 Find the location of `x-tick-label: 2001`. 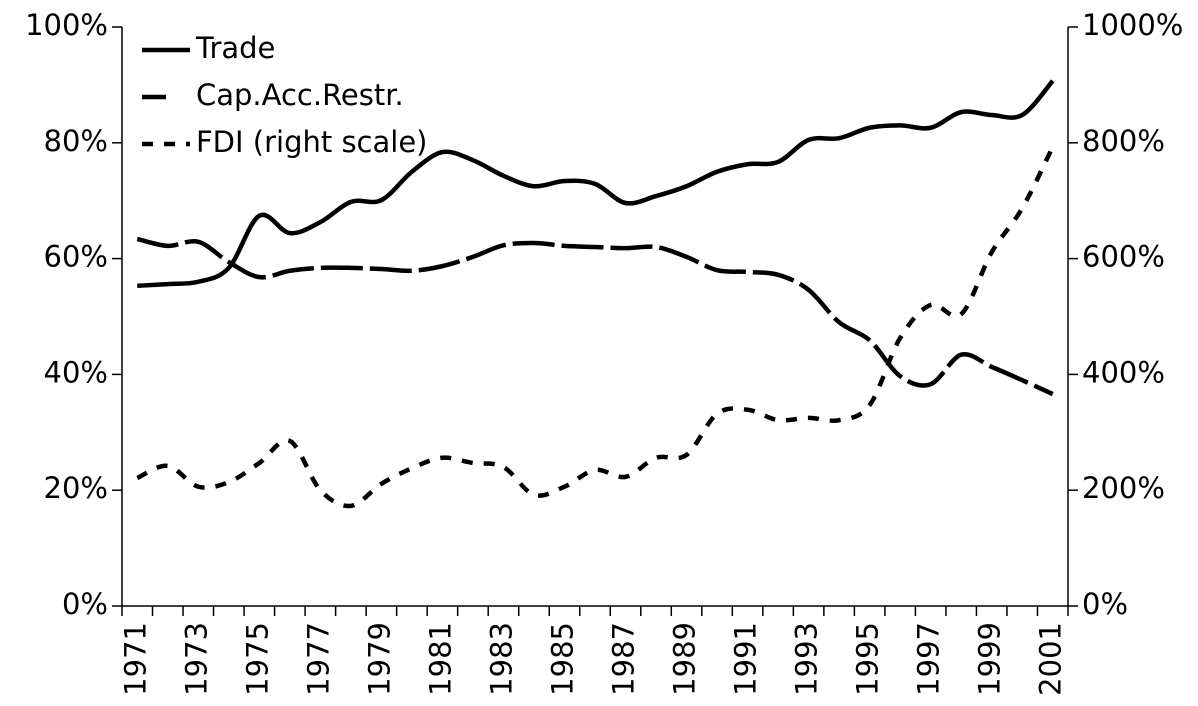

x-tick-label: 2001 is located at coordinates (1051, 659).